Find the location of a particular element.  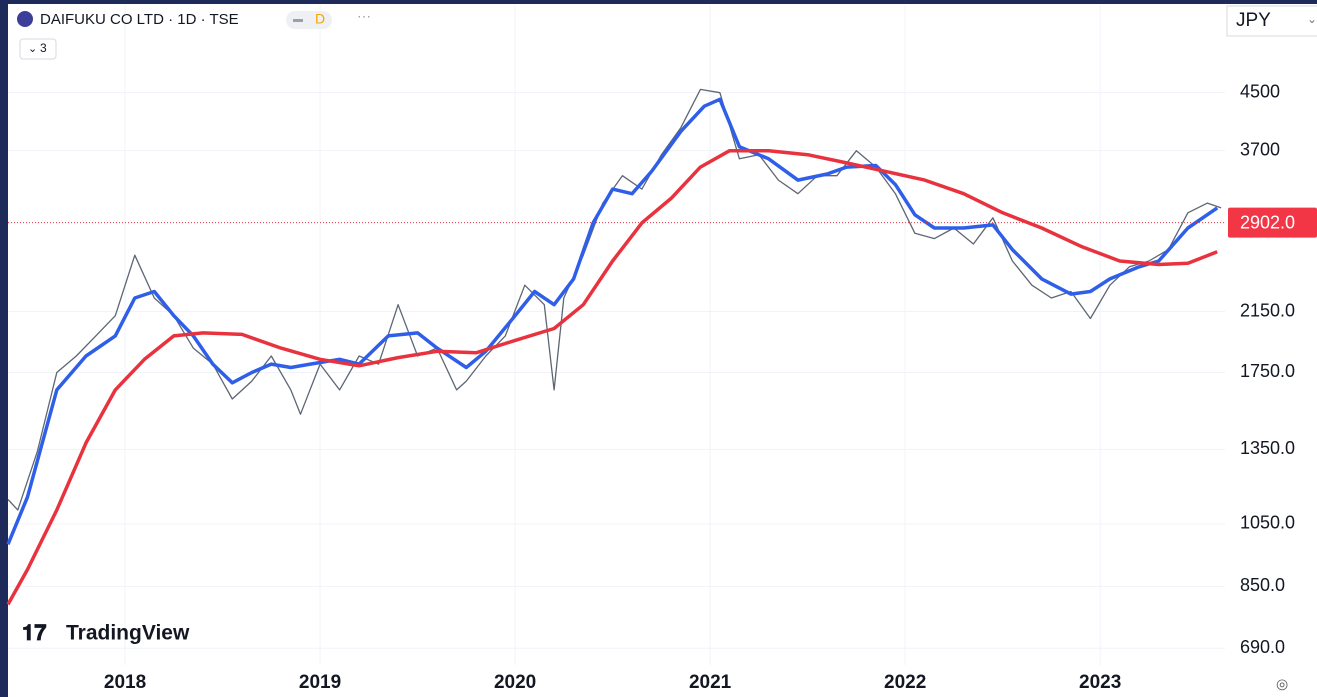

currency-box is located at coordinates (1271, 21).